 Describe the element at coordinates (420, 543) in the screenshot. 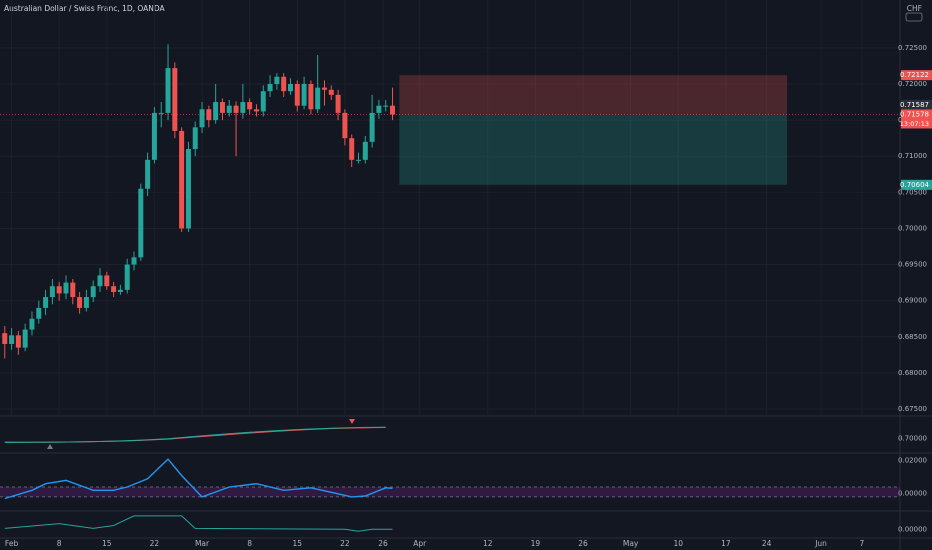

I see `x-tick-label: Apr` at that location.